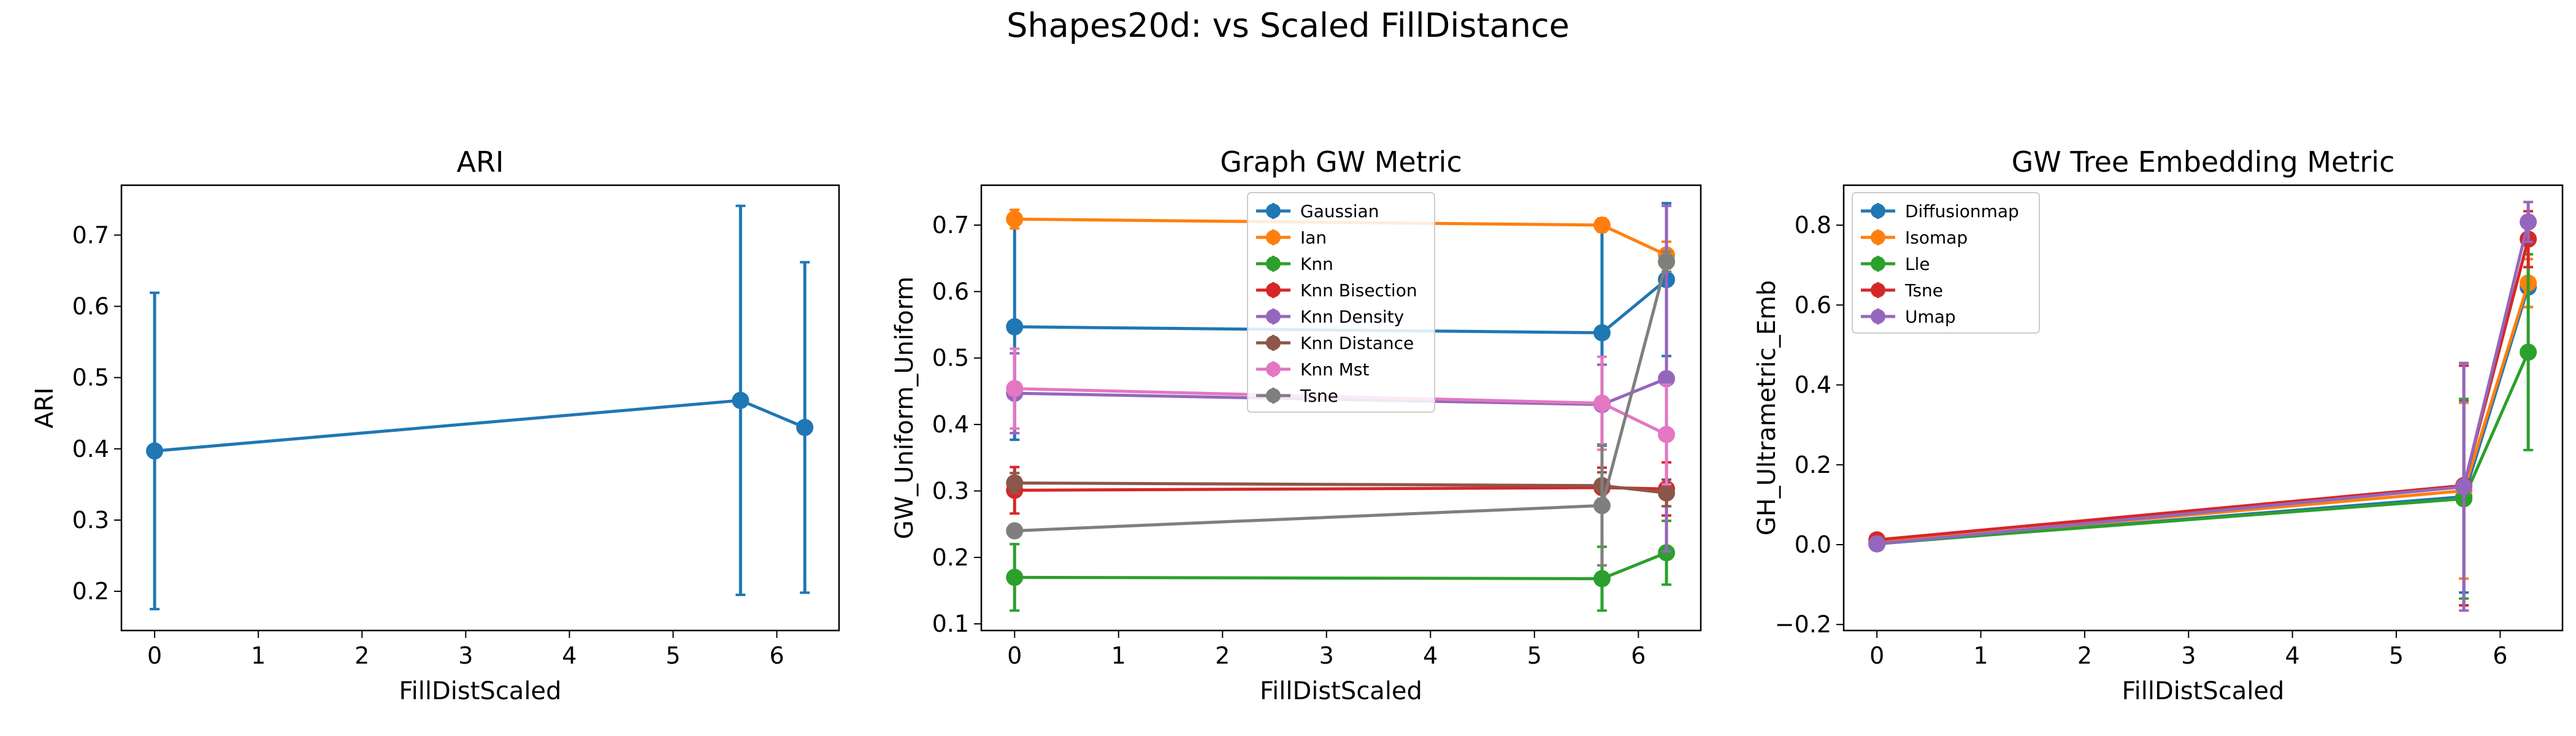 Image resolution: width=2576 pixels, height=736 pixels. I want to click on legend-label: Gaussian, so click(1339, 211).